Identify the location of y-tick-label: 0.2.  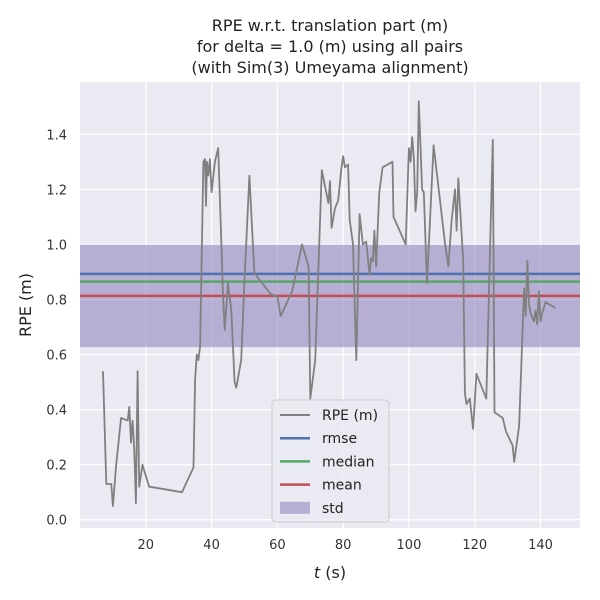
(56, 466).